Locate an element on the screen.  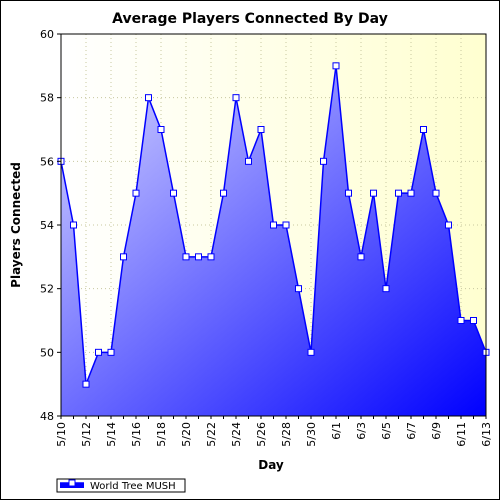
x-tick-label: 6/11 is located at coordinates (461, 434).